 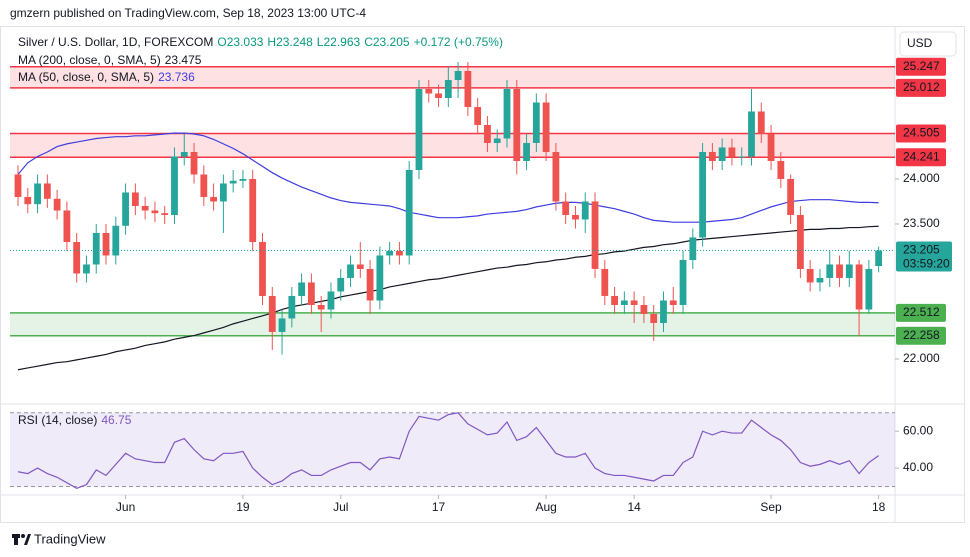 I want to click on zone-label: 24.241, so click(x=921, y=156).